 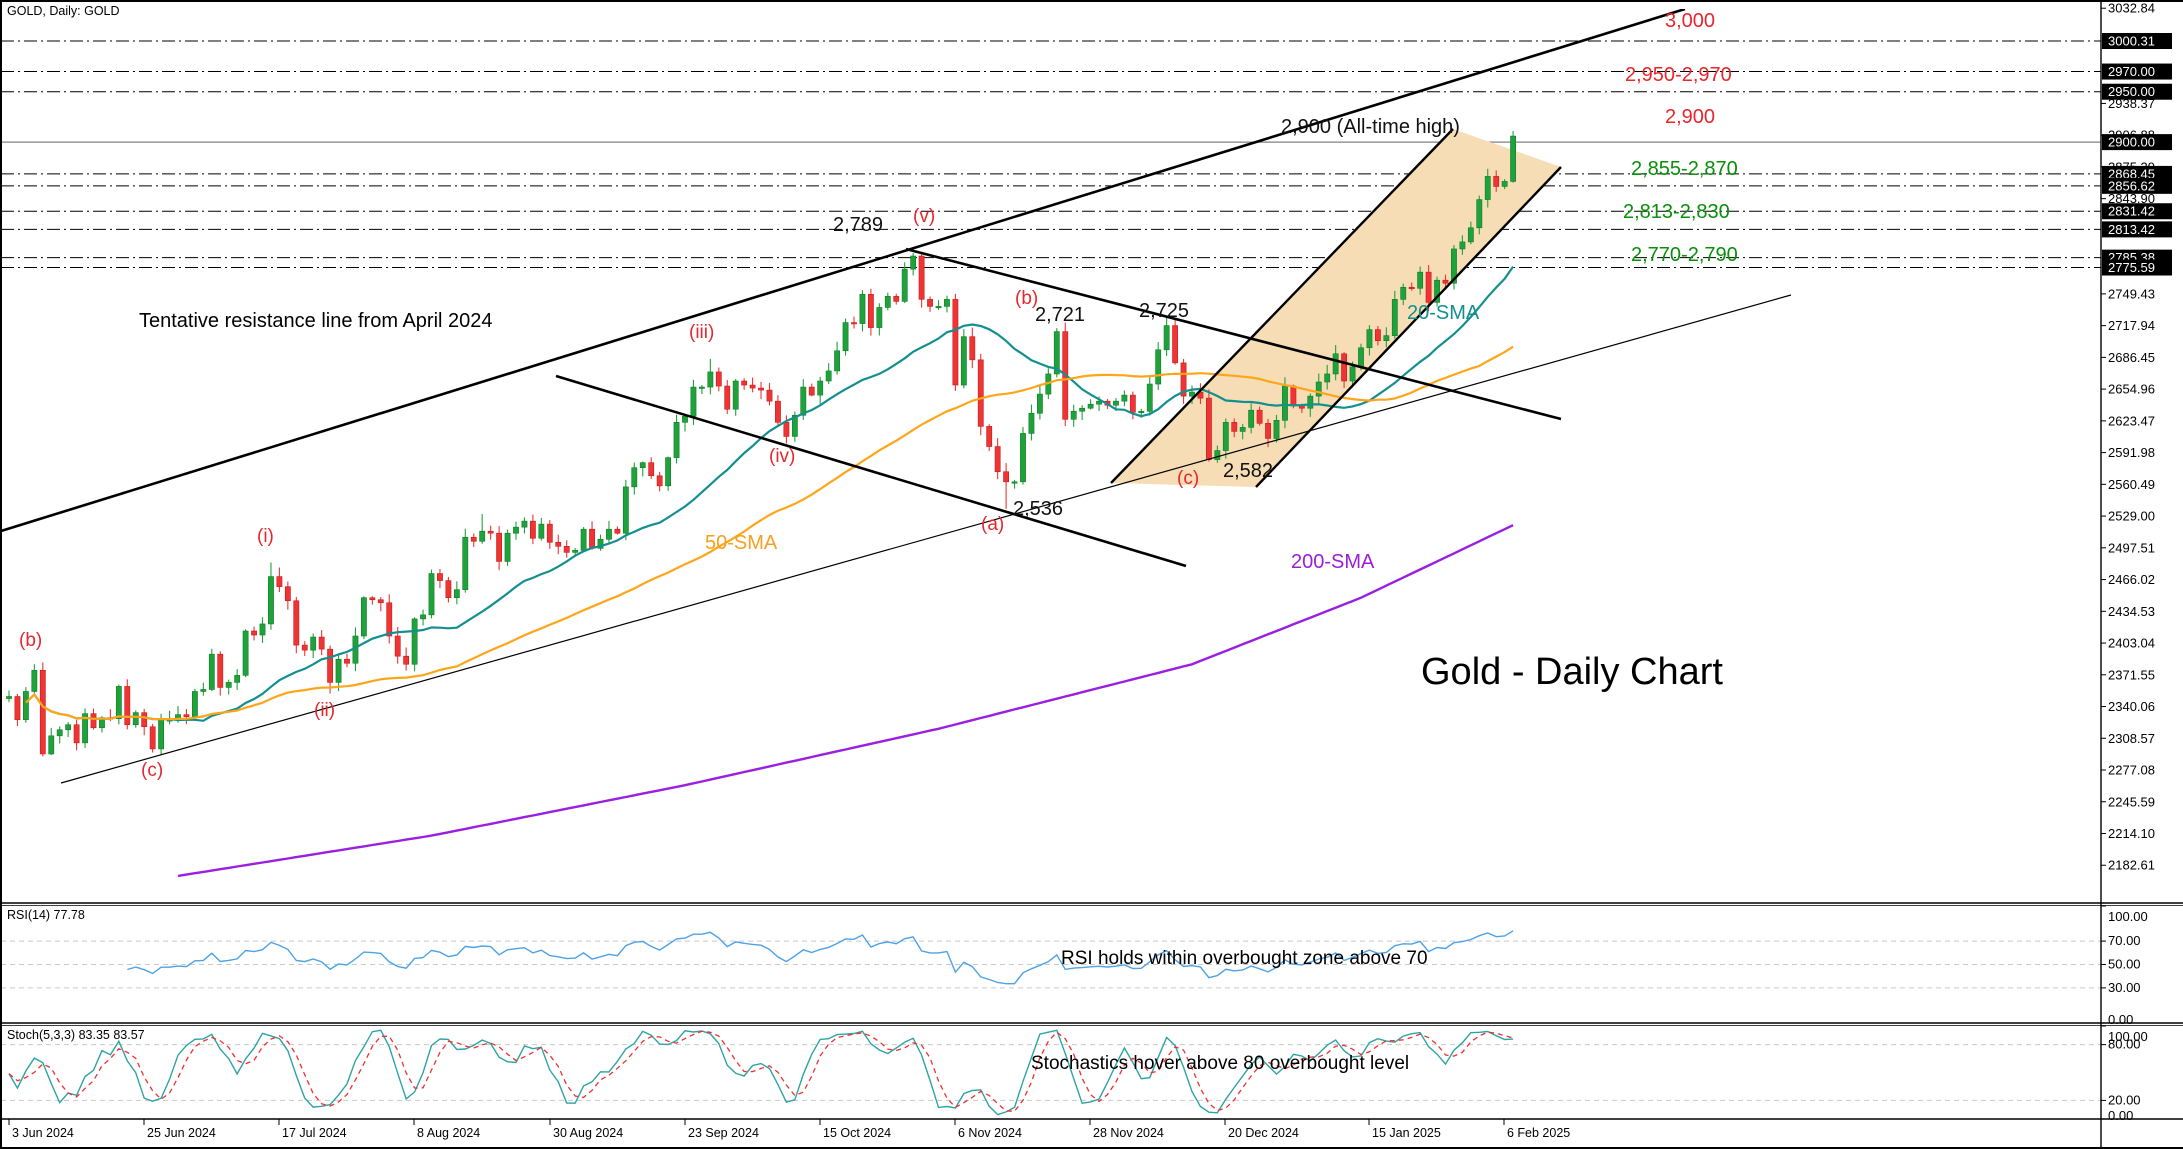 I want to click on price-tick: 2371.55, so click(x=2131, y=674).